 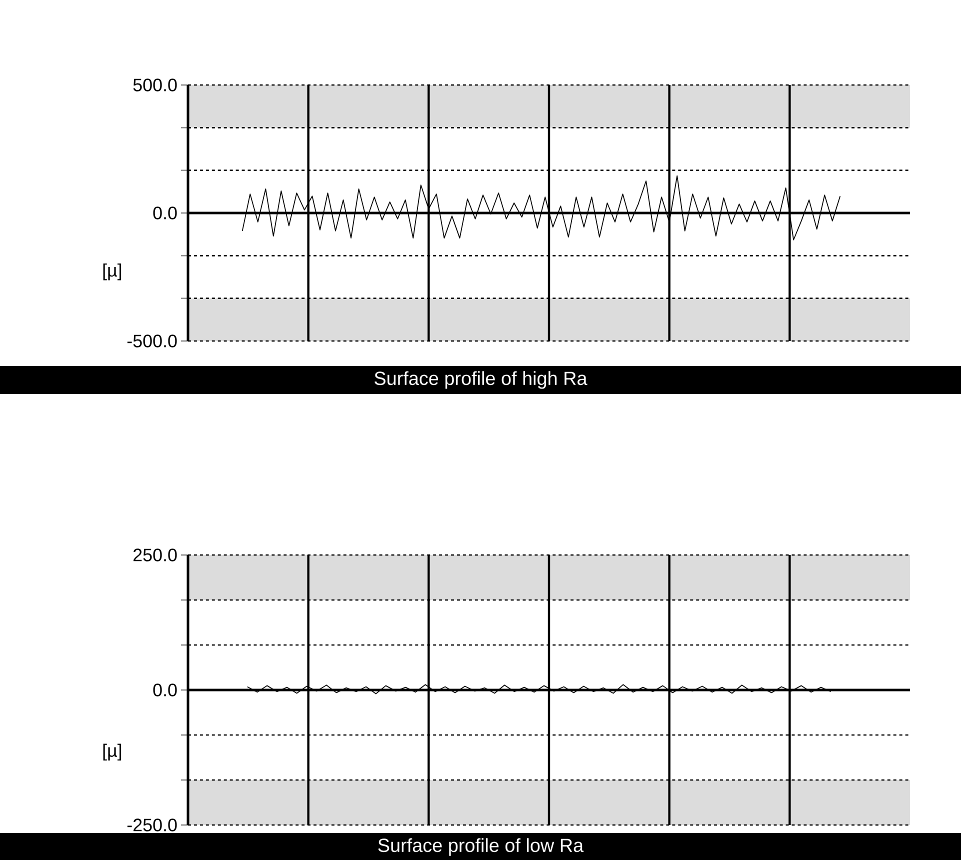 What do you see at coordinates (155, 85) in the screenshot?
I see `y-tick-label: 500.0` at bounding box center [155, 85].